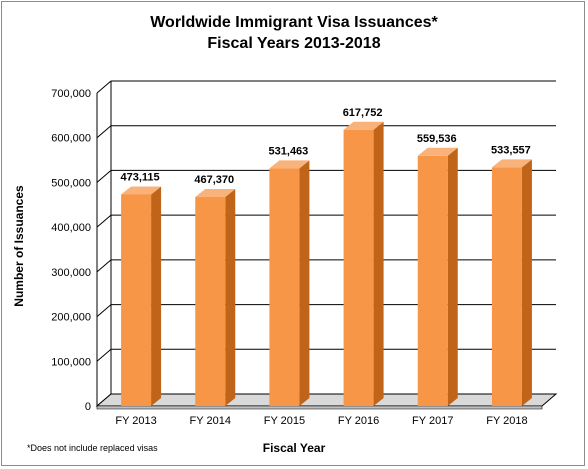 This screenshot has width=588, height=469. I want to click on chart-floor-edge, so click(319, 407).